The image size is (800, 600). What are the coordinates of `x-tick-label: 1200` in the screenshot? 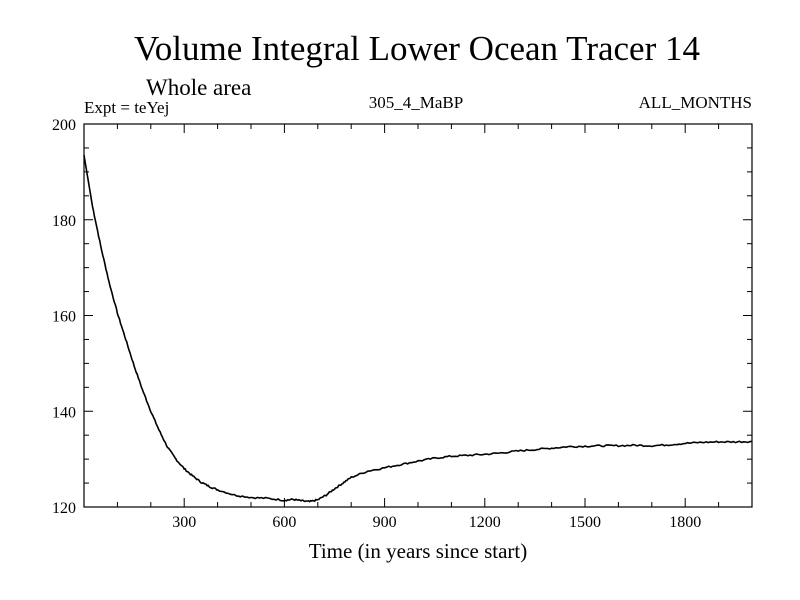 It's located at (485, 522).